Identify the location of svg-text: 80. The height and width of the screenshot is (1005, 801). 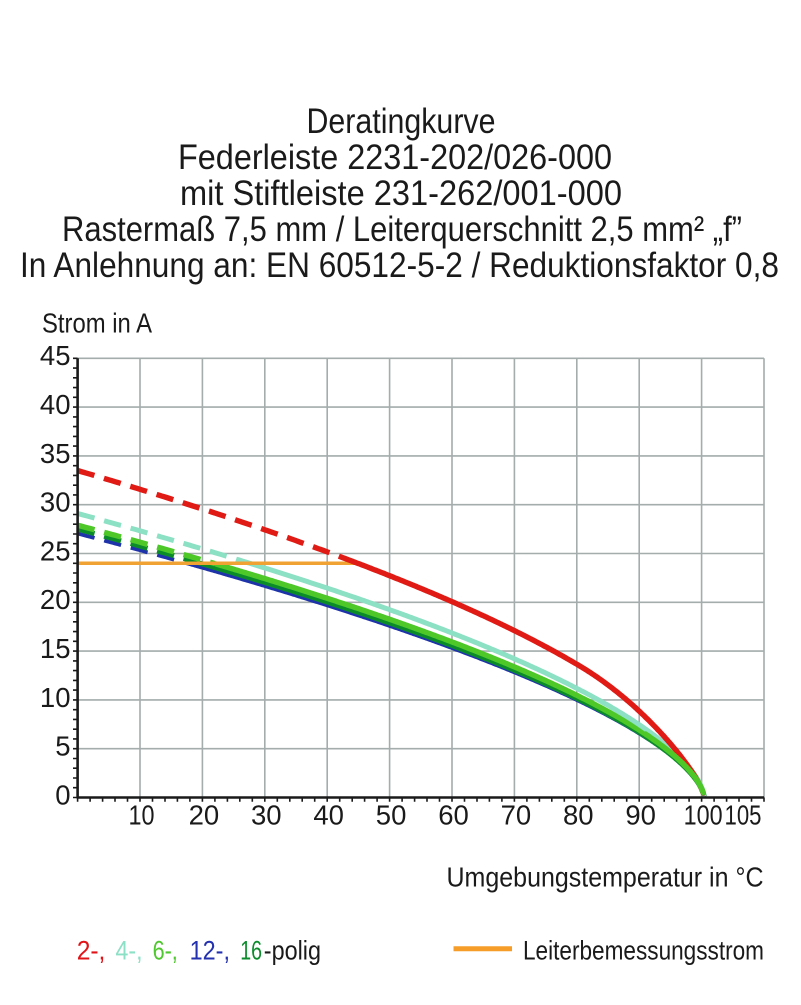
(578, 814).